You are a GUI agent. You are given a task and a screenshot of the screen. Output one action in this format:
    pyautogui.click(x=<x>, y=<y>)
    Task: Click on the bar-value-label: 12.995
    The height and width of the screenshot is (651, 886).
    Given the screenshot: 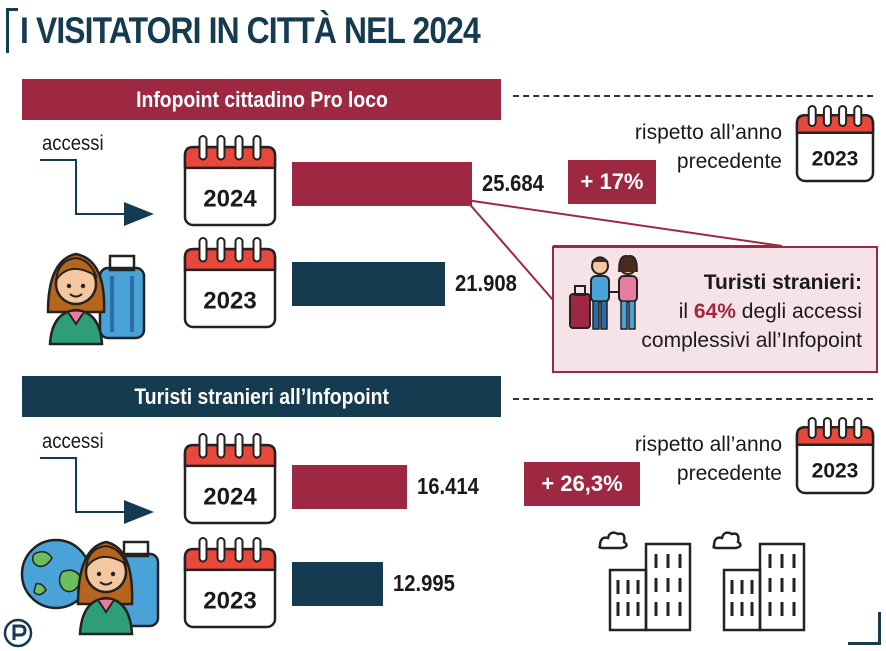 What is the action you would take?
    pyautogui.click(x=424, y=583)
    